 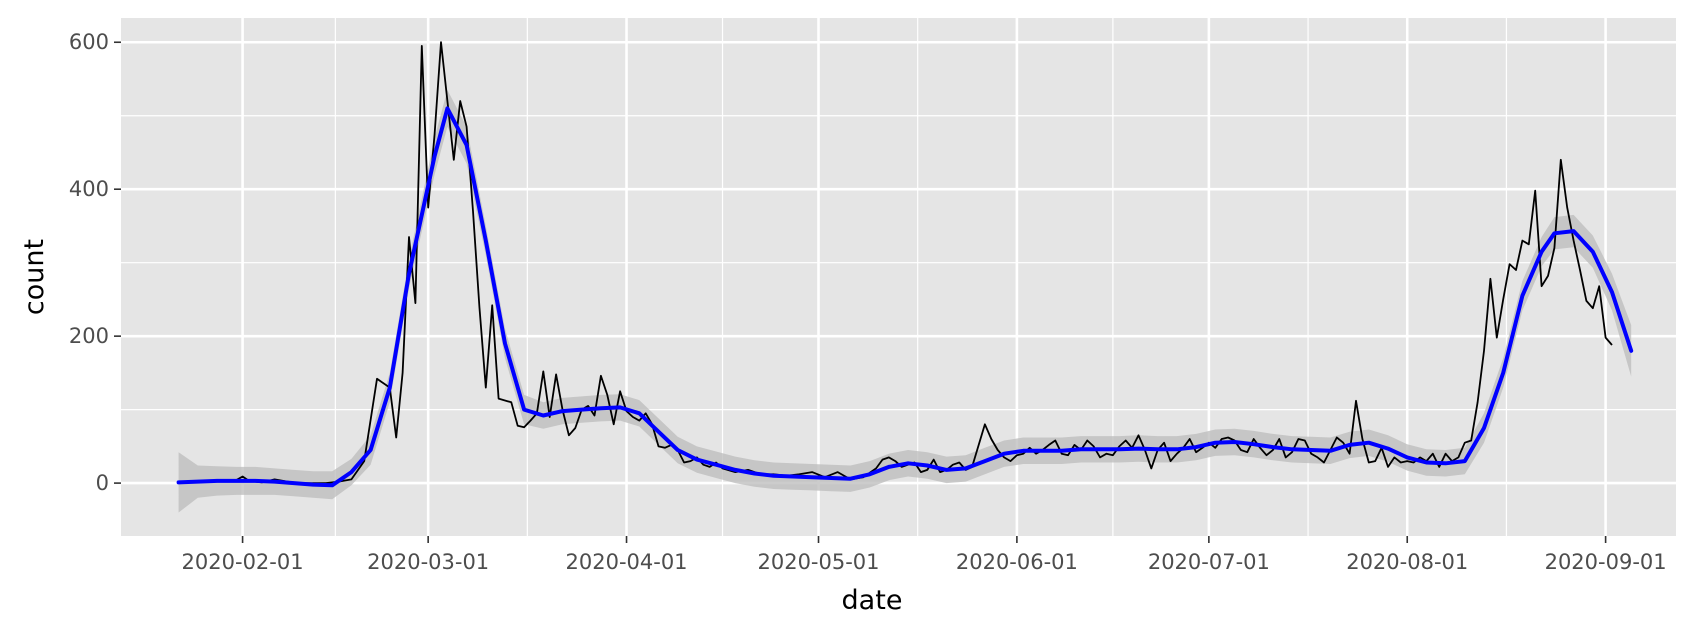 I want to click on x-tick-label: 2020-04-01, so click(x=627, y=562).